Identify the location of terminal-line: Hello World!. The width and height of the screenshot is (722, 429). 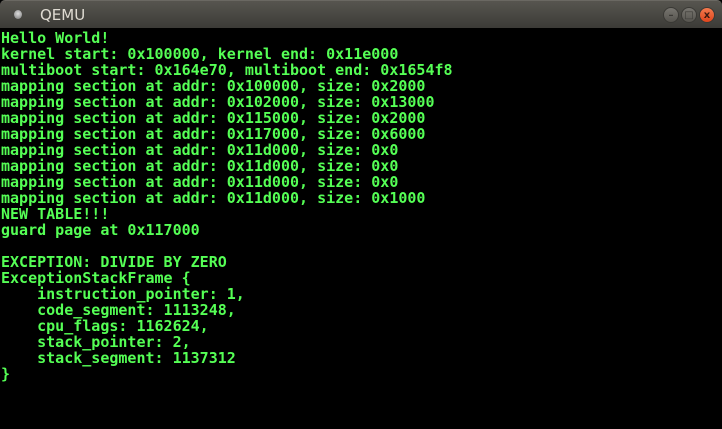
(55, 38).